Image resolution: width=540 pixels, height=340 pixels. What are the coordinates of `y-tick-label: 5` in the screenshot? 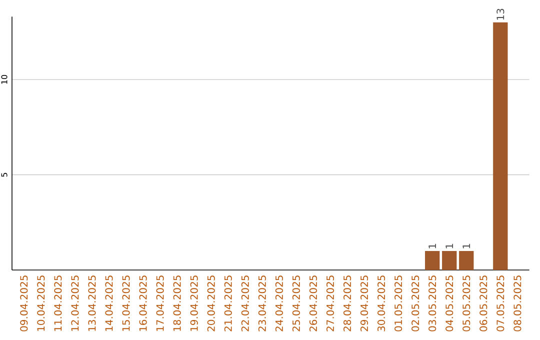 It's located at (4, 174).